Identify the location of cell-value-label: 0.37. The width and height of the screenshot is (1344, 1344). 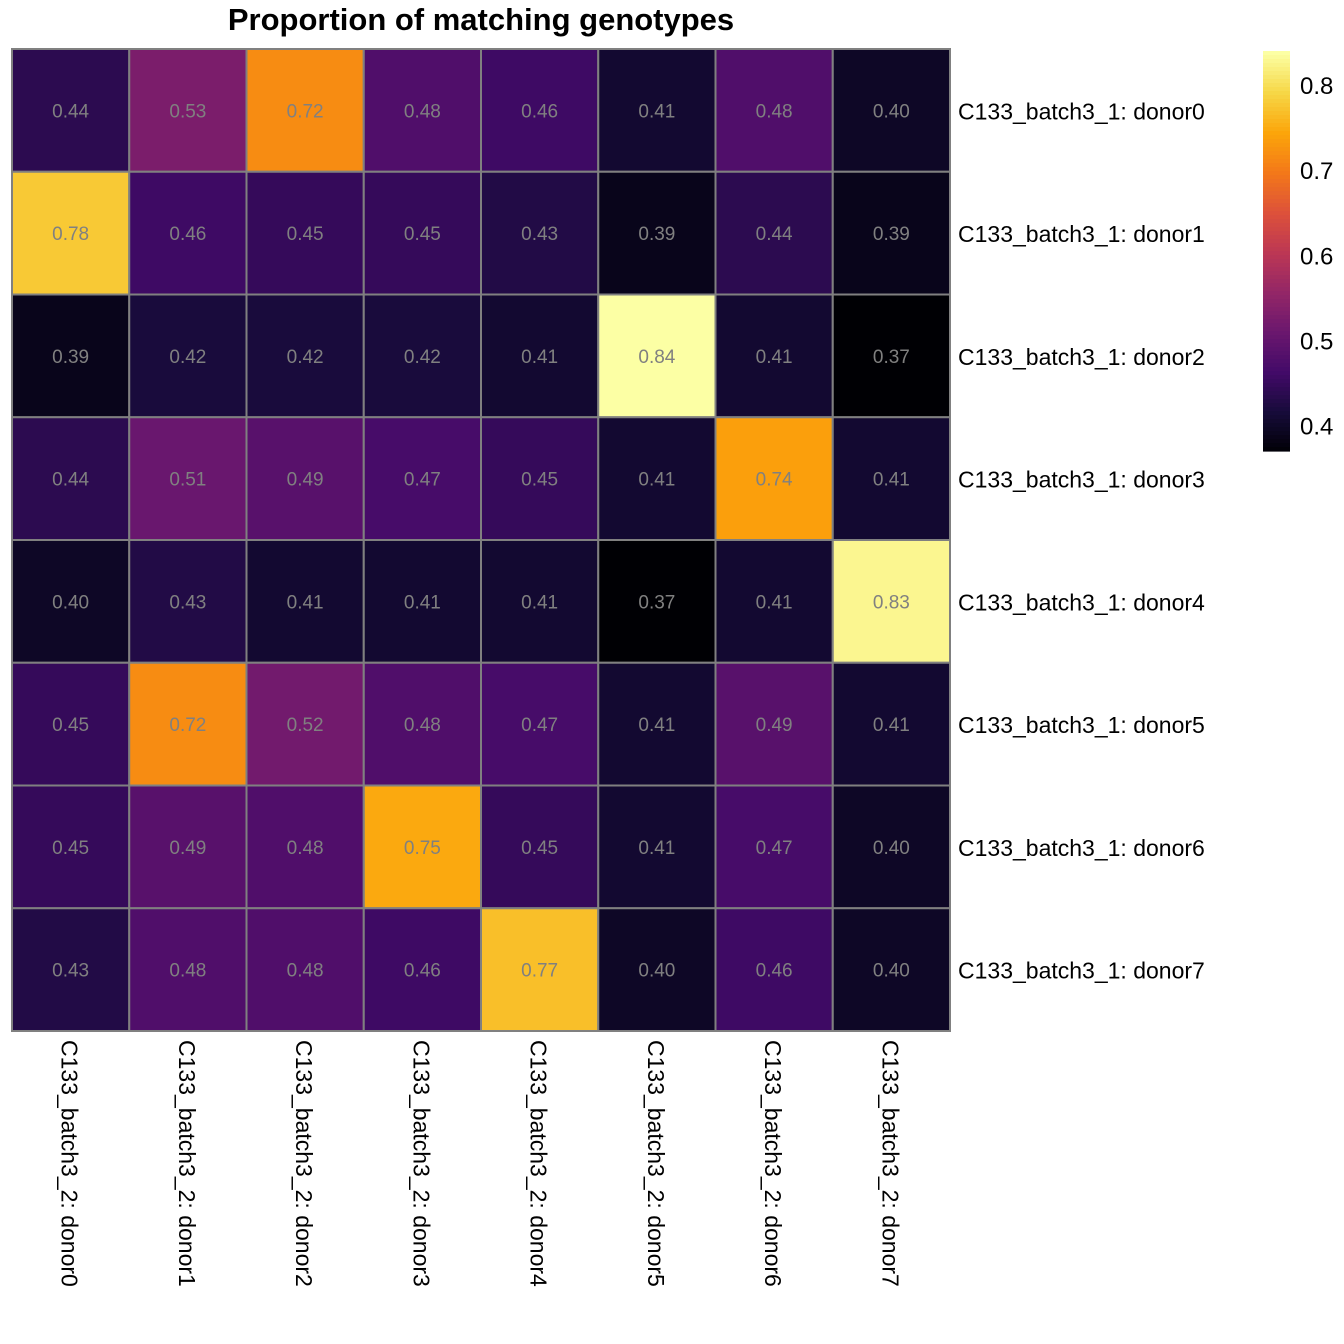
(656, 602).